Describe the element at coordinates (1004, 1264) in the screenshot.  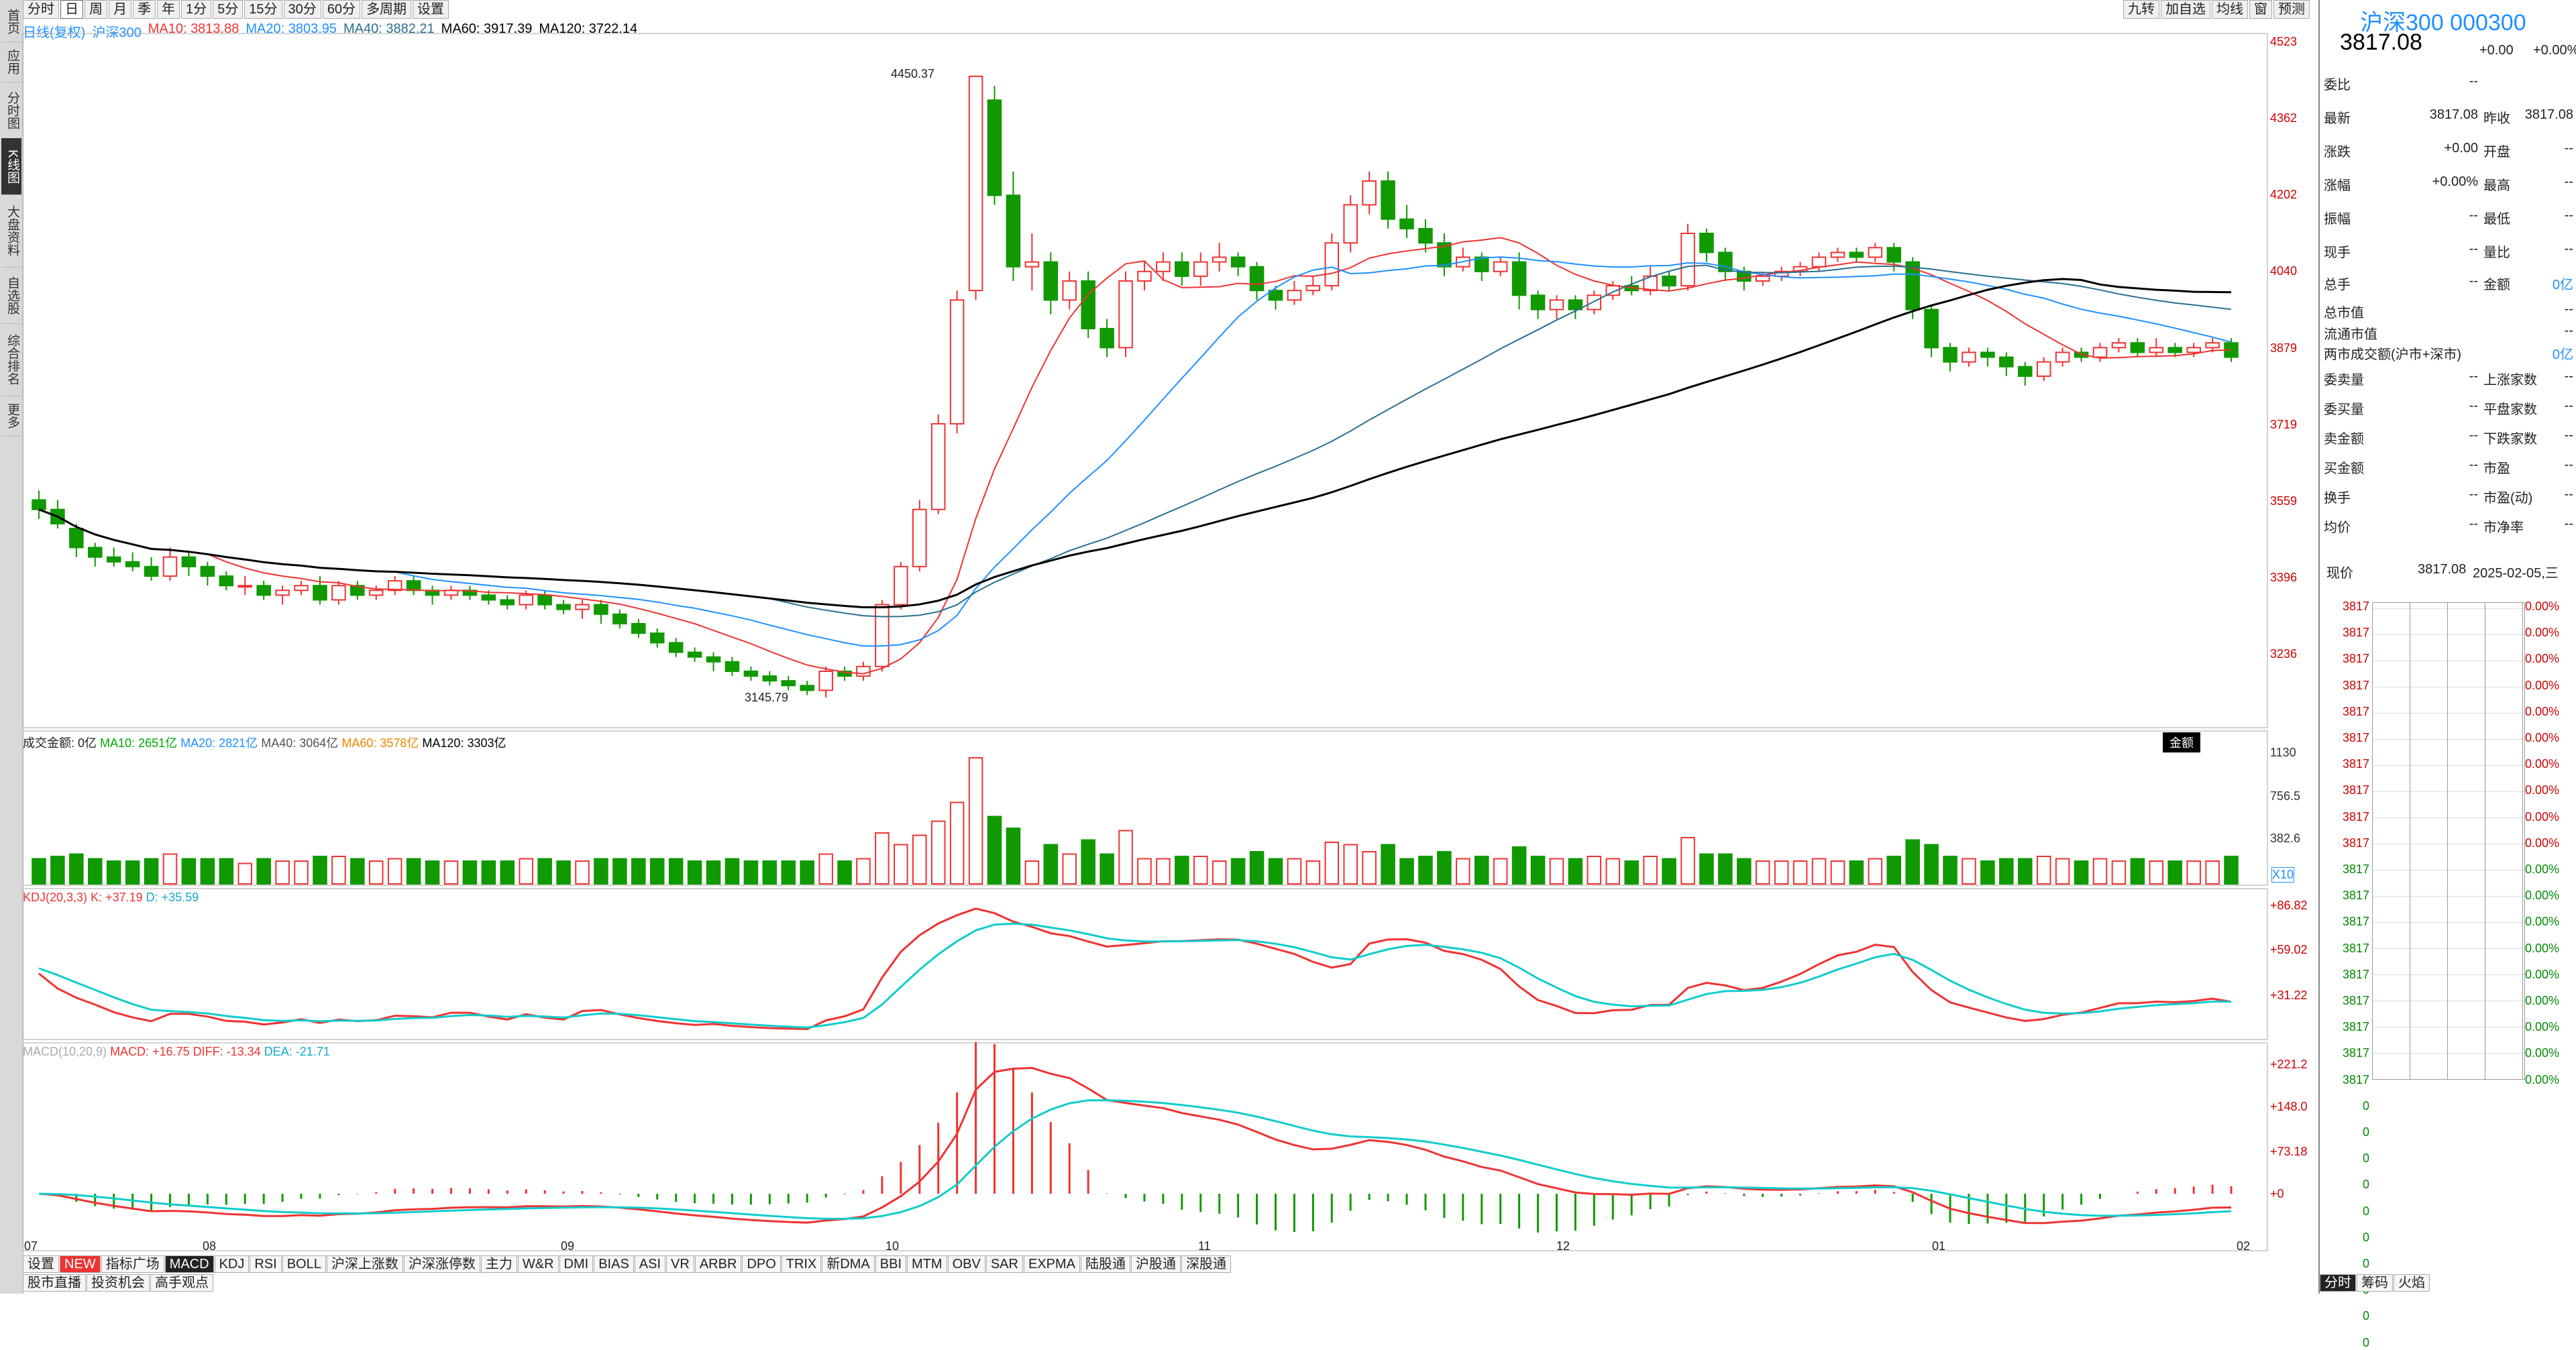
I see `indicator-tab-22: SAR` at that location.